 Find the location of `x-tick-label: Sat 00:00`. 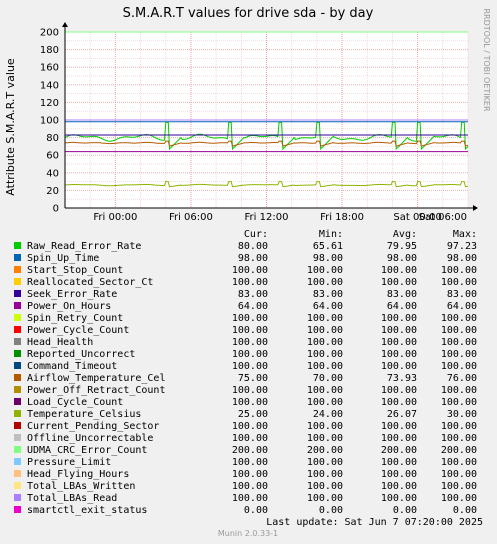

x-tick-label: Sat 00:00 is located at coordinates (417, 217).